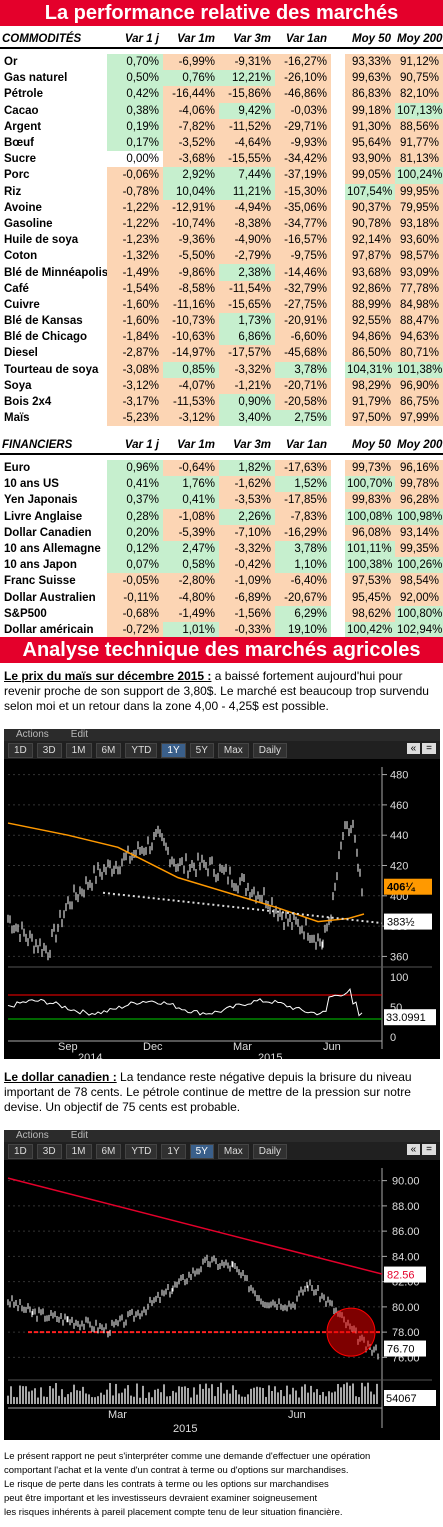 This screenshot has height=1527, width=443. I want to click on commodity-name-cell: Gasoline, so click(28, 223).